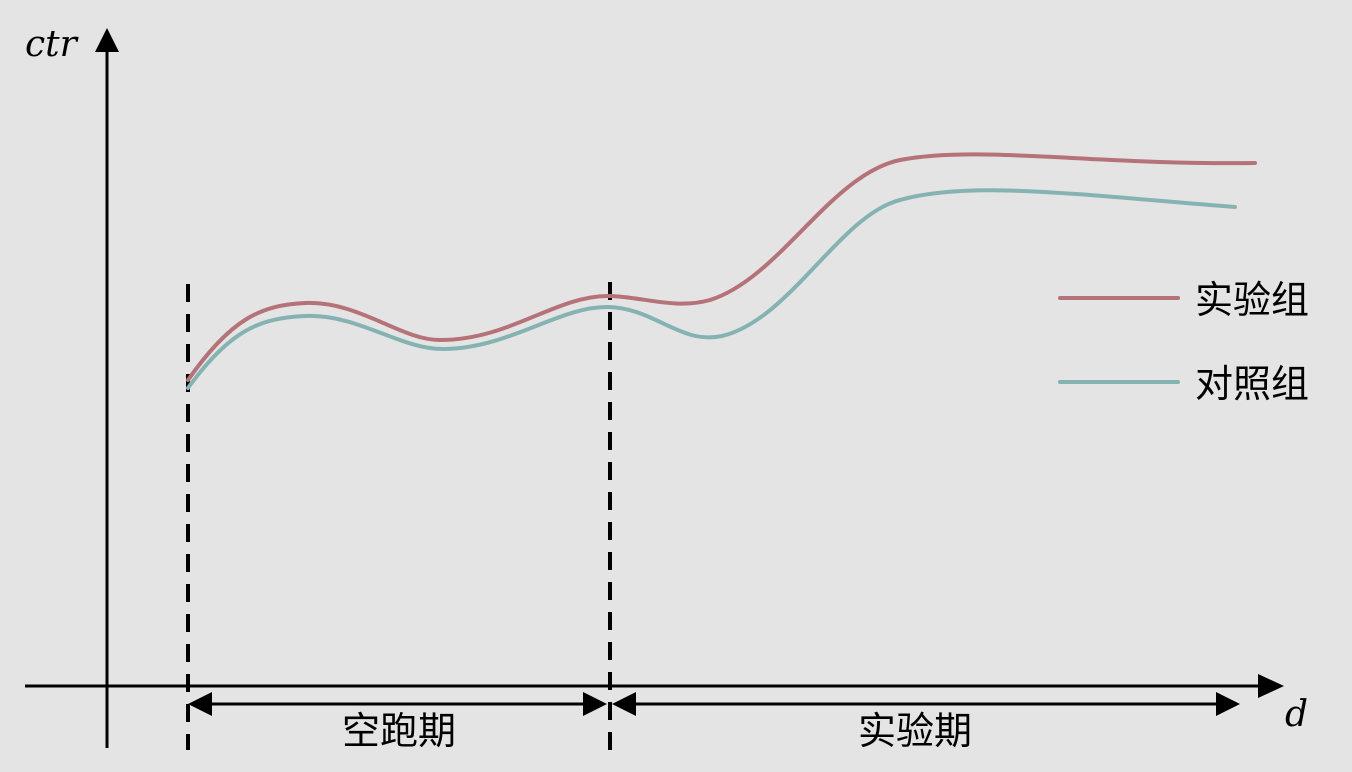 Image resolution: width=1352 pixels, height=772 pixels. What do you see at coordinates (200, 704) in the screenshot?
I see `dry-run-span-left-arrow` at bounding box center [200, 704].